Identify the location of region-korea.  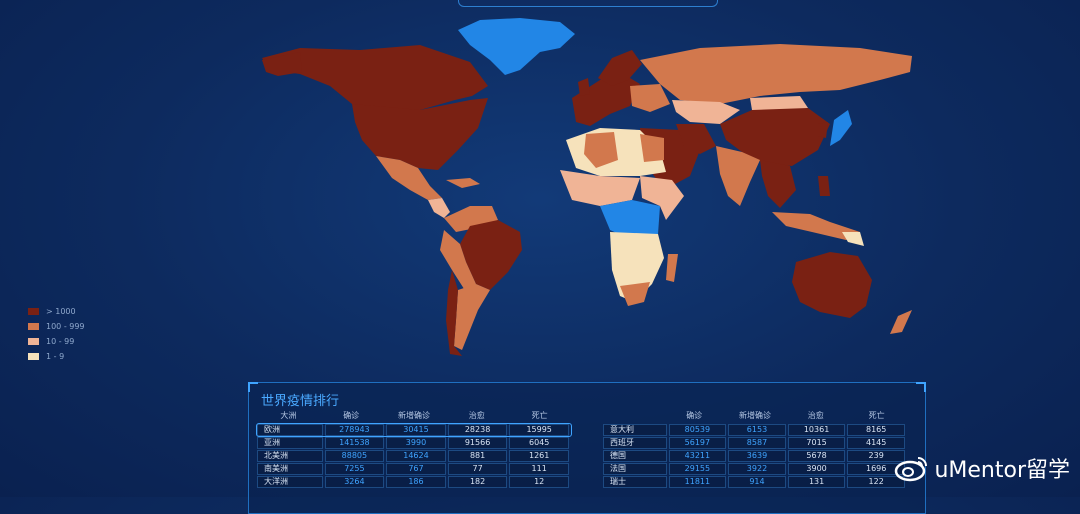
(823, 130).